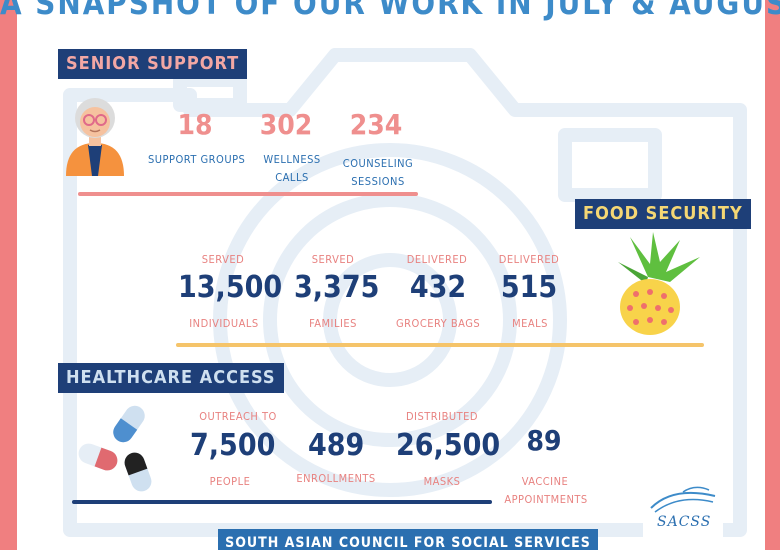 The width and height of the screenshot is (780, 550). I want to click on stat-support-groups-label: SUPPORT GROUPS, so click(197, 159).